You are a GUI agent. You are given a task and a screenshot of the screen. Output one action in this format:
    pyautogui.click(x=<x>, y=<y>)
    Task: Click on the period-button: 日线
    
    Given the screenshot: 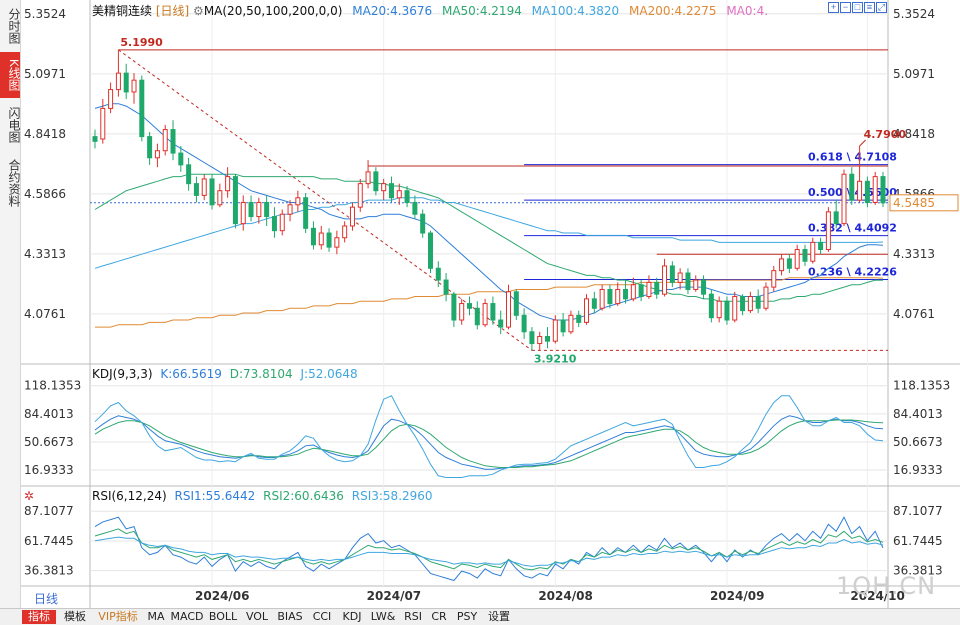 What is the action you would take?
    pyautogui.click(x=46, y=599)
    